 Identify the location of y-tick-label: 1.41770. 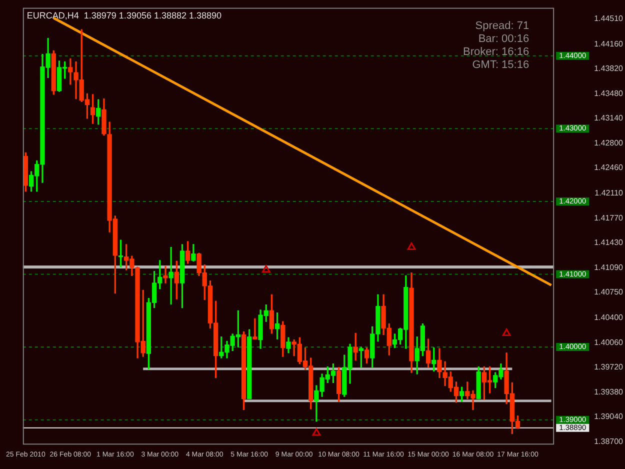
(609, 217).